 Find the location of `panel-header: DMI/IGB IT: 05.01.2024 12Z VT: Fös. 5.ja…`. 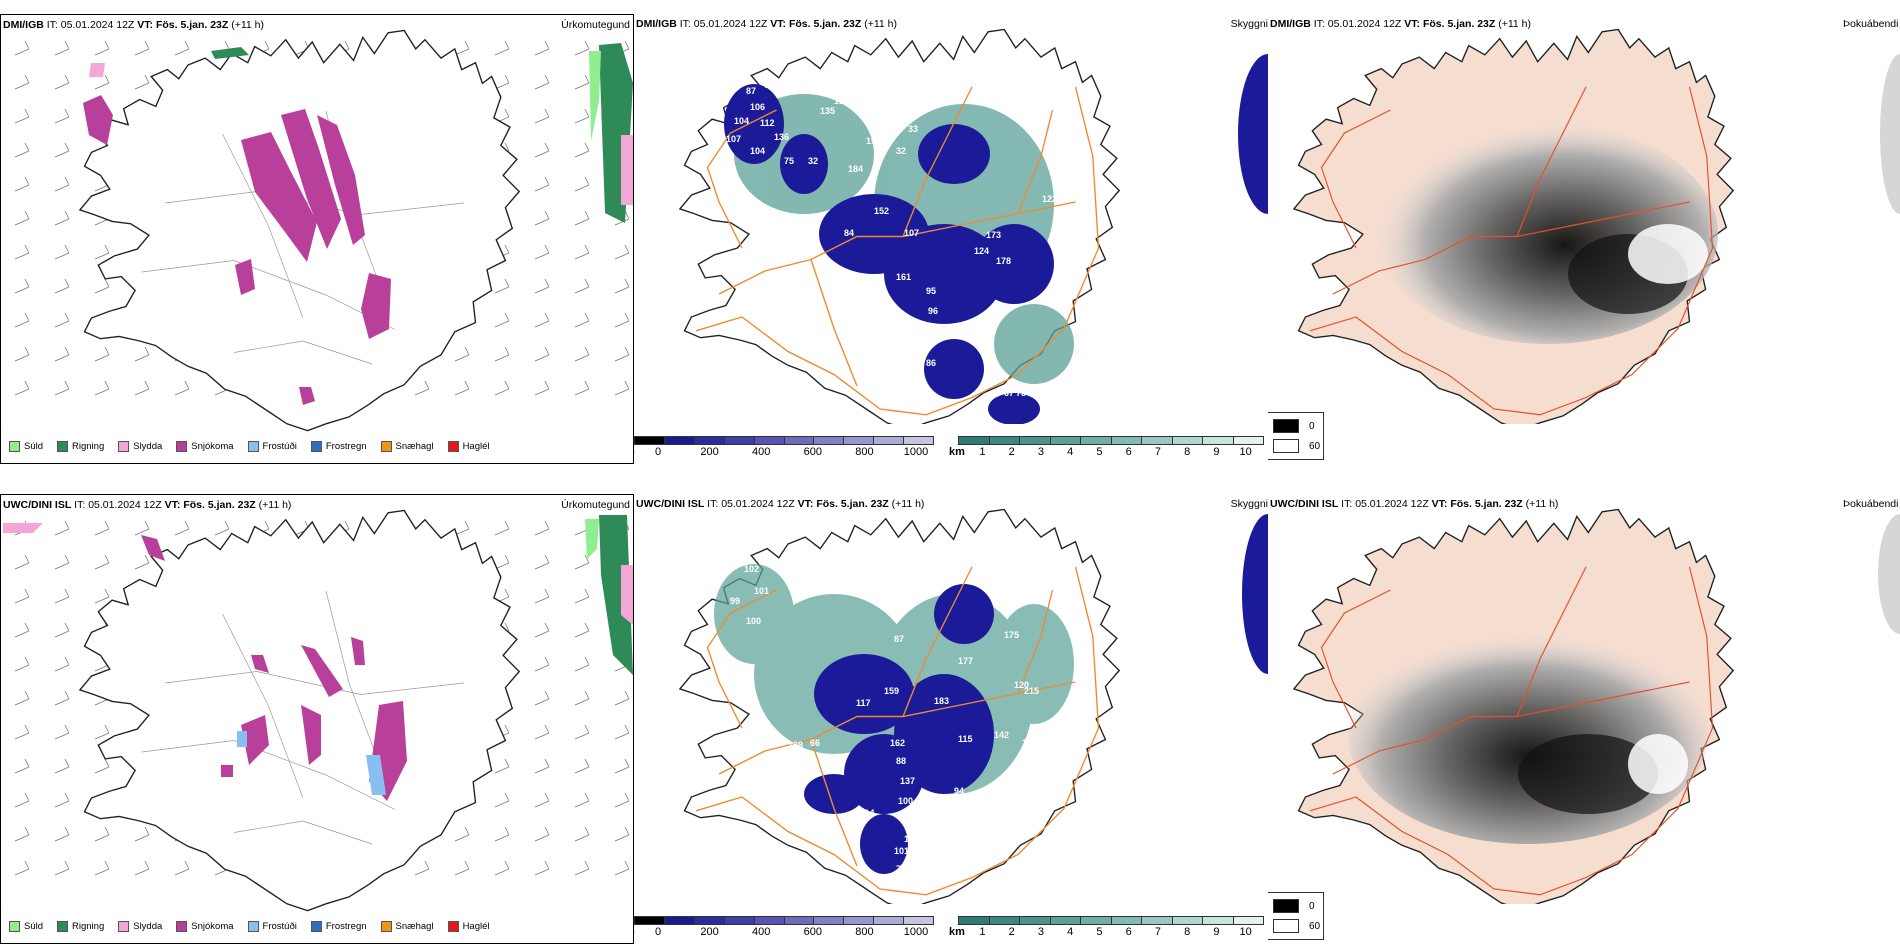

panel-header: DMI/IGB IT: 05.01.2024 12Z VT: Fös. 5.ja… is located at coordinates (767, 24).